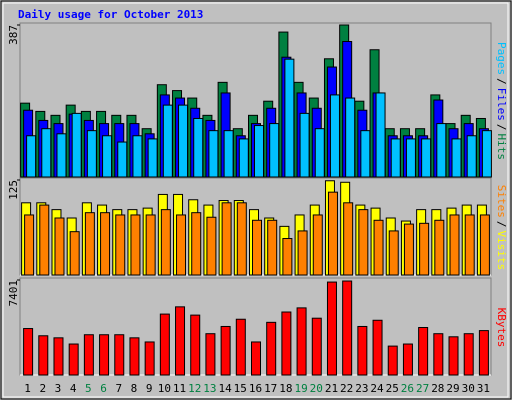 This screenshot has width=512, height=400. What do you see at coordinates (452, 388) in the screenshot?
I see `x-tick-label: 29` at bounding box center [452, 388].